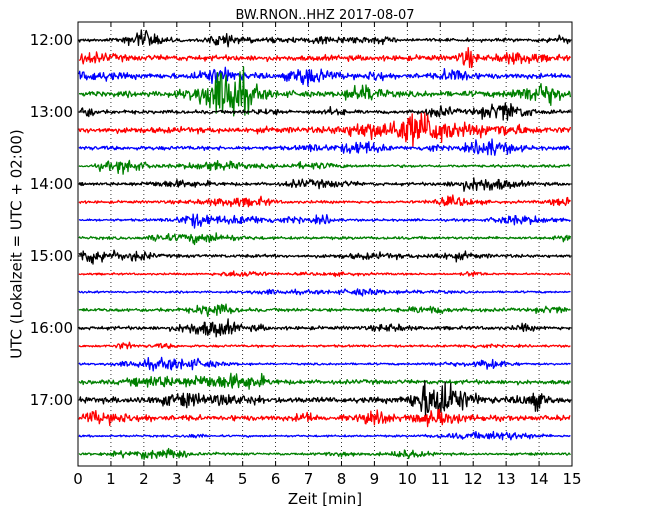 The height and width of the screenshot is (520, 650). What do you see at coordinates (375, 479) in the screenshot?
I see `x-tick-label: 9` at bounding box center [375, 479].